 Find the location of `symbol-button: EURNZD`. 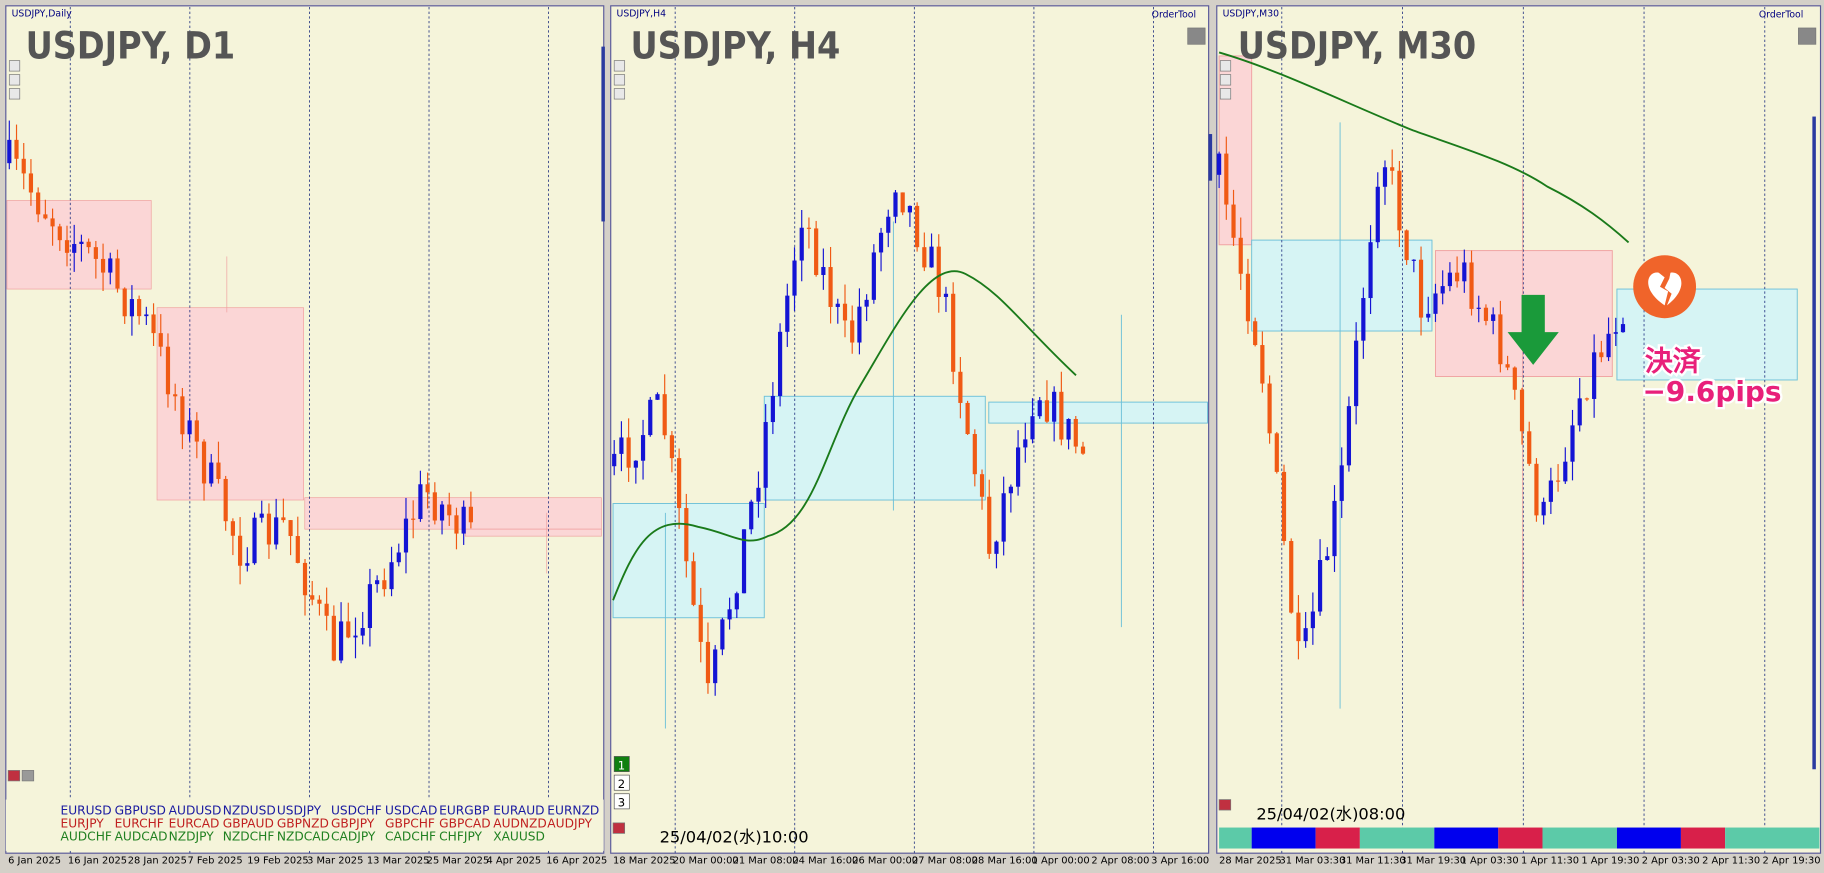

symbol-button: EURNZD is located at coordinates (573, 811).